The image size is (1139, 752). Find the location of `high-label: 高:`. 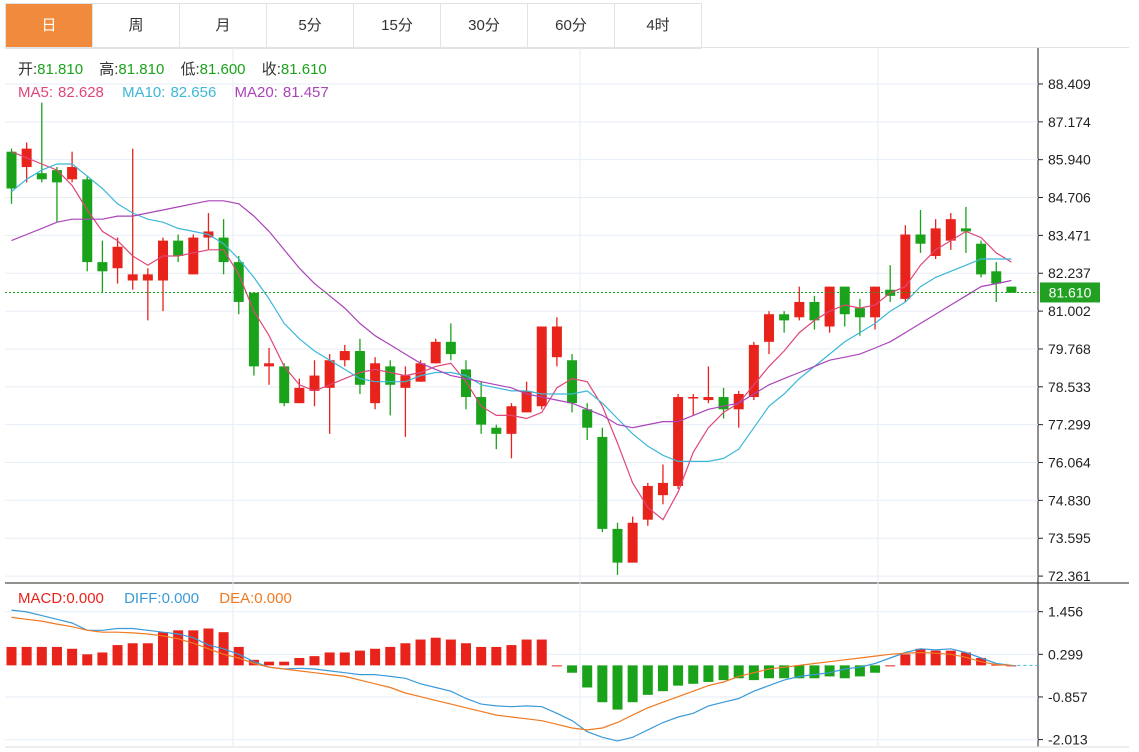

high-label: 高: is located at coordinates (108, 69).